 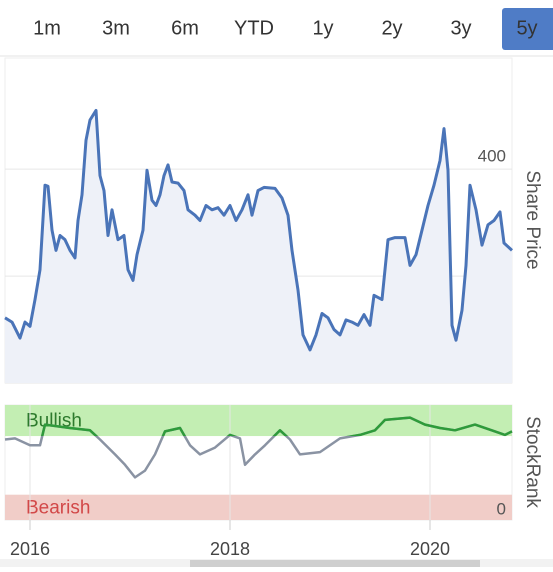 I want to click on y-tick-label: 0, so click(x=501, y=508).